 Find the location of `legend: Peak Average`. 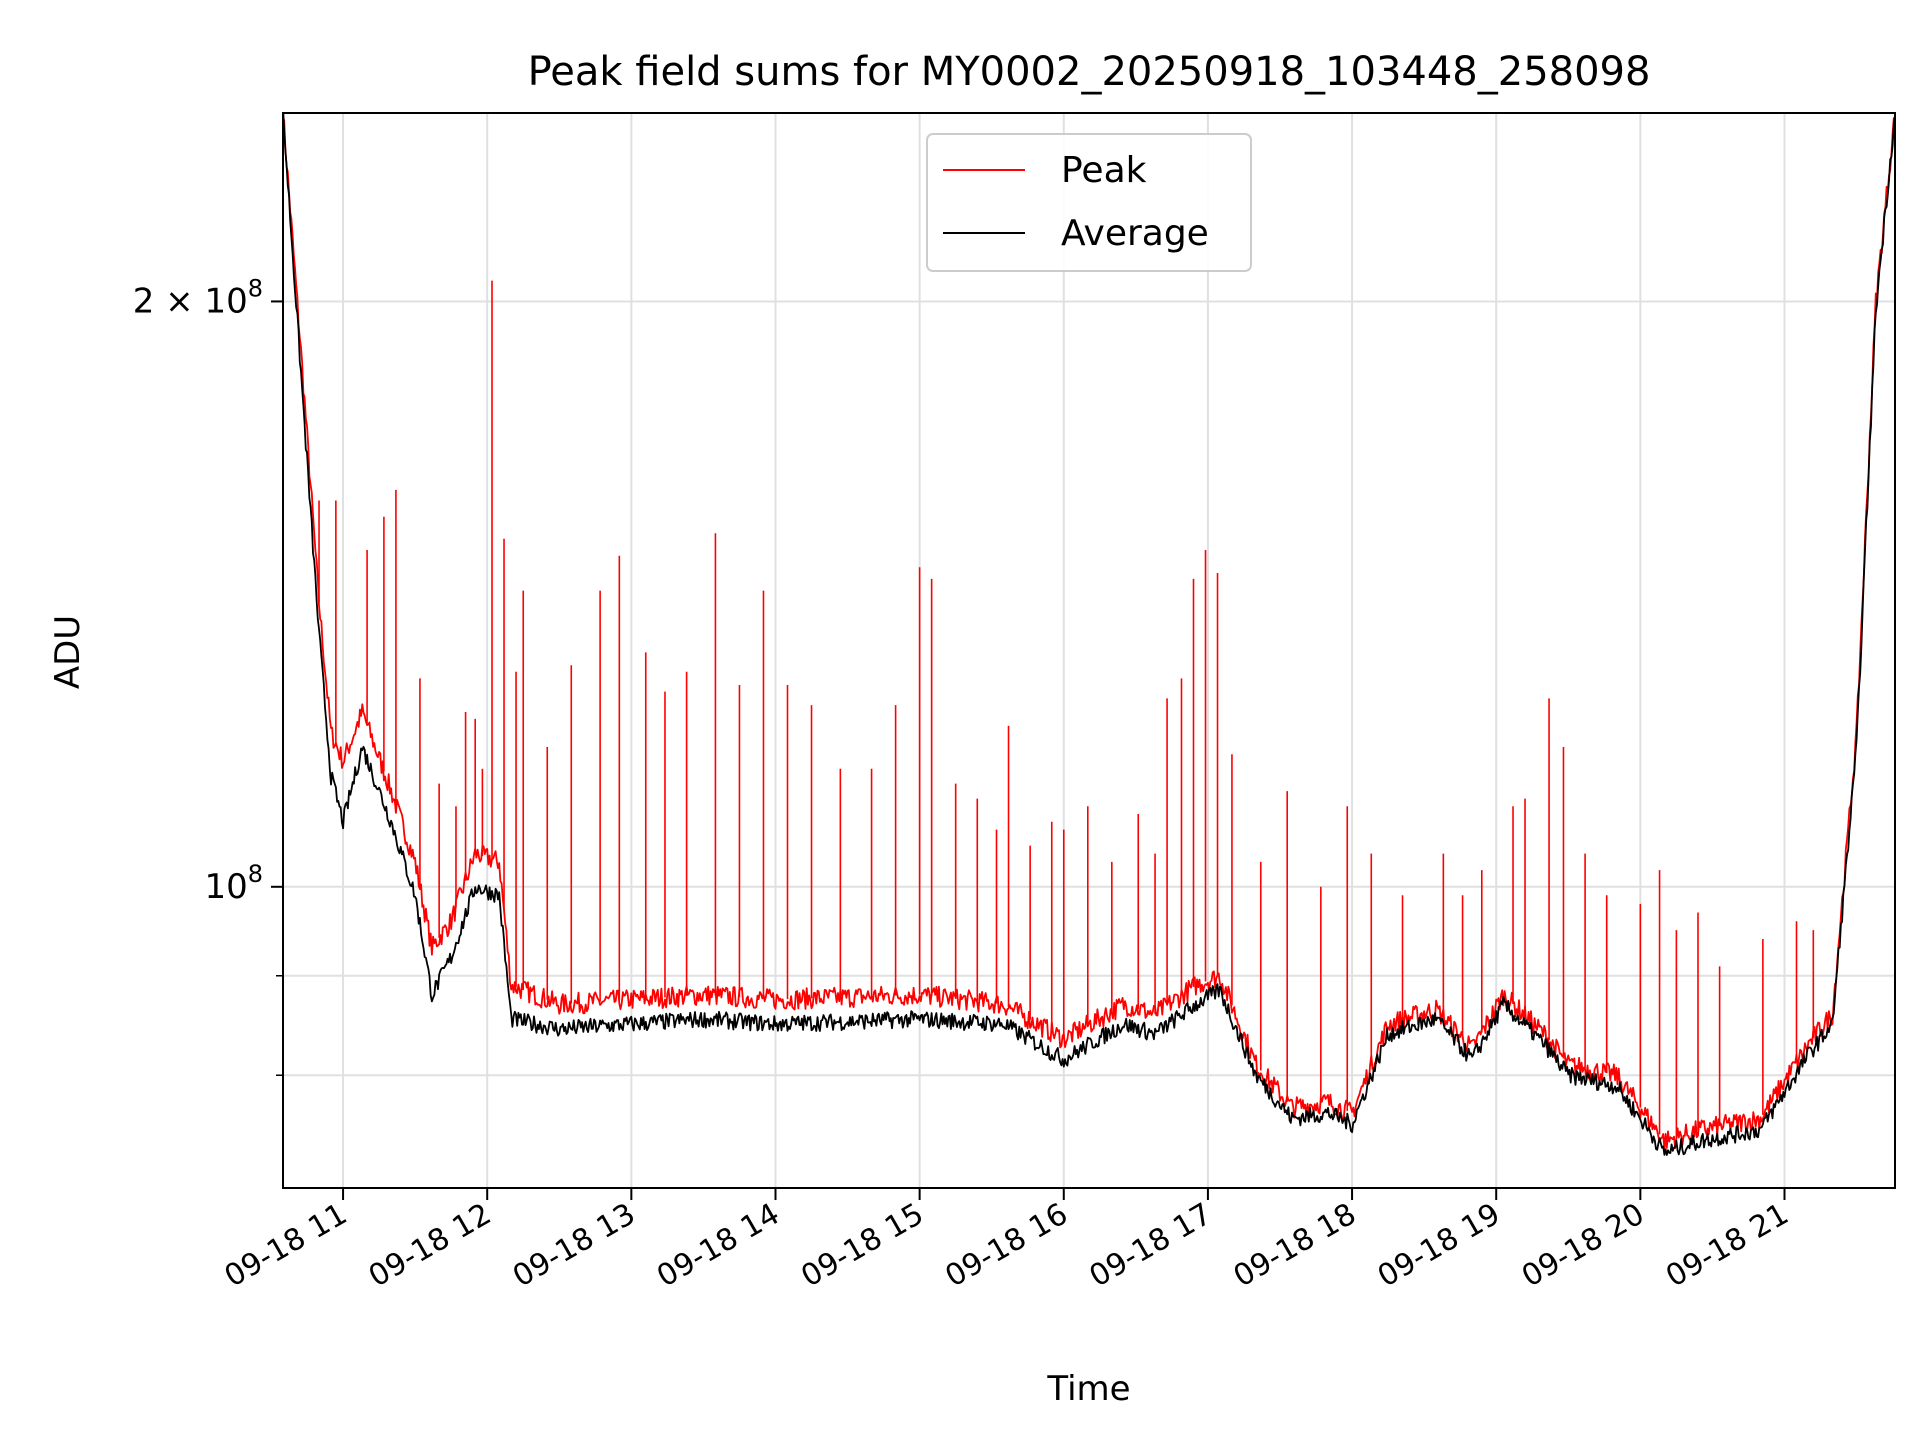

legend: Peak Average is located at coordinates (1089, 202).